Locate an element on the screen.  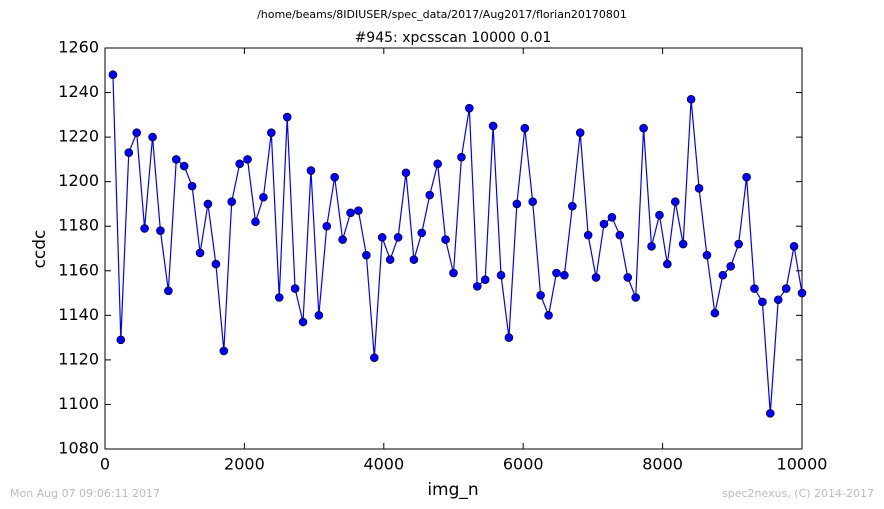
x-tick-label: 10000 is located at coordinates (802, 464).